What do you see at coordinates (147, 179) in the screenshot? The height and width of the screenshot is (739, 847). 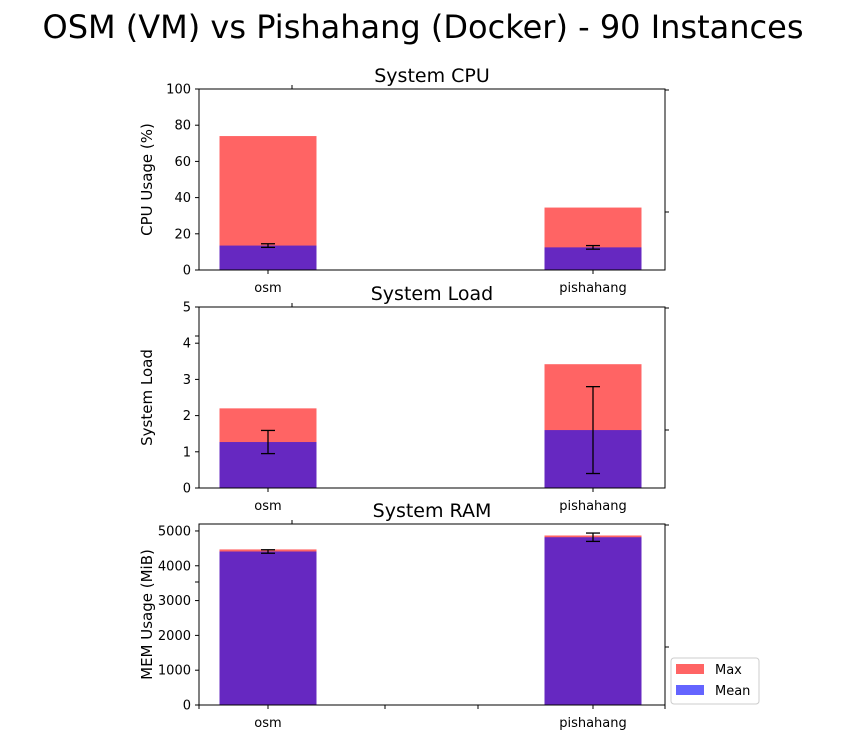 I see `y-axis-label: CPU Usage (%)` at bounding box center [147, 179].